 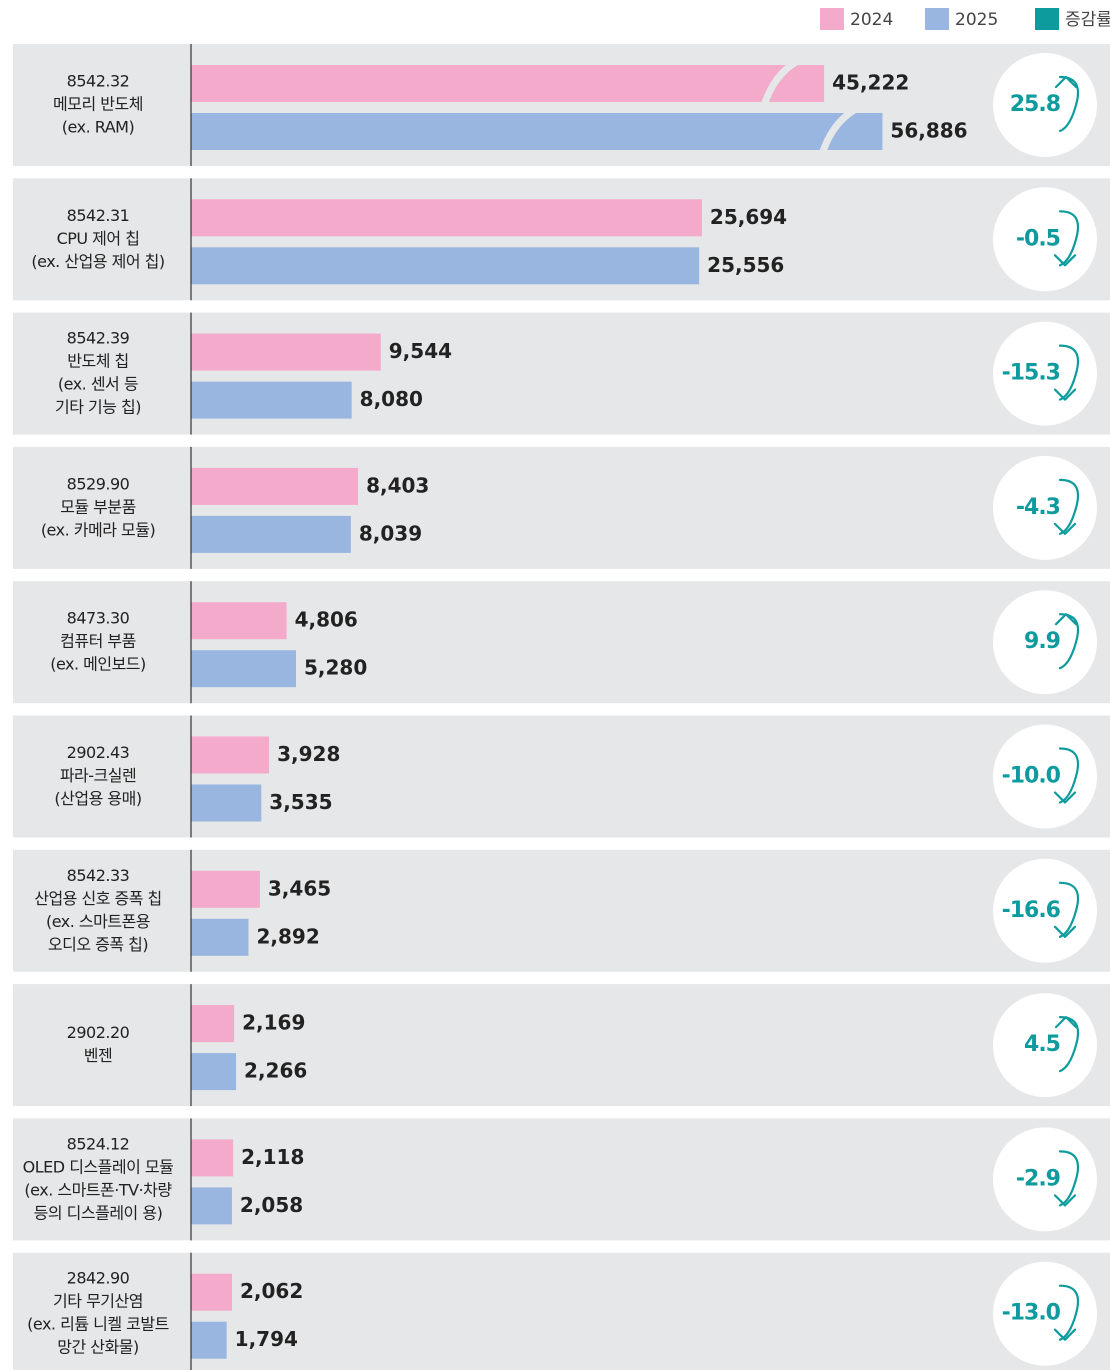 What do you see at coordinates (98, 1212) in the screenshot?
I see `category-label: 등의 디스플레이 용)` at bounding box center [98, 1212].